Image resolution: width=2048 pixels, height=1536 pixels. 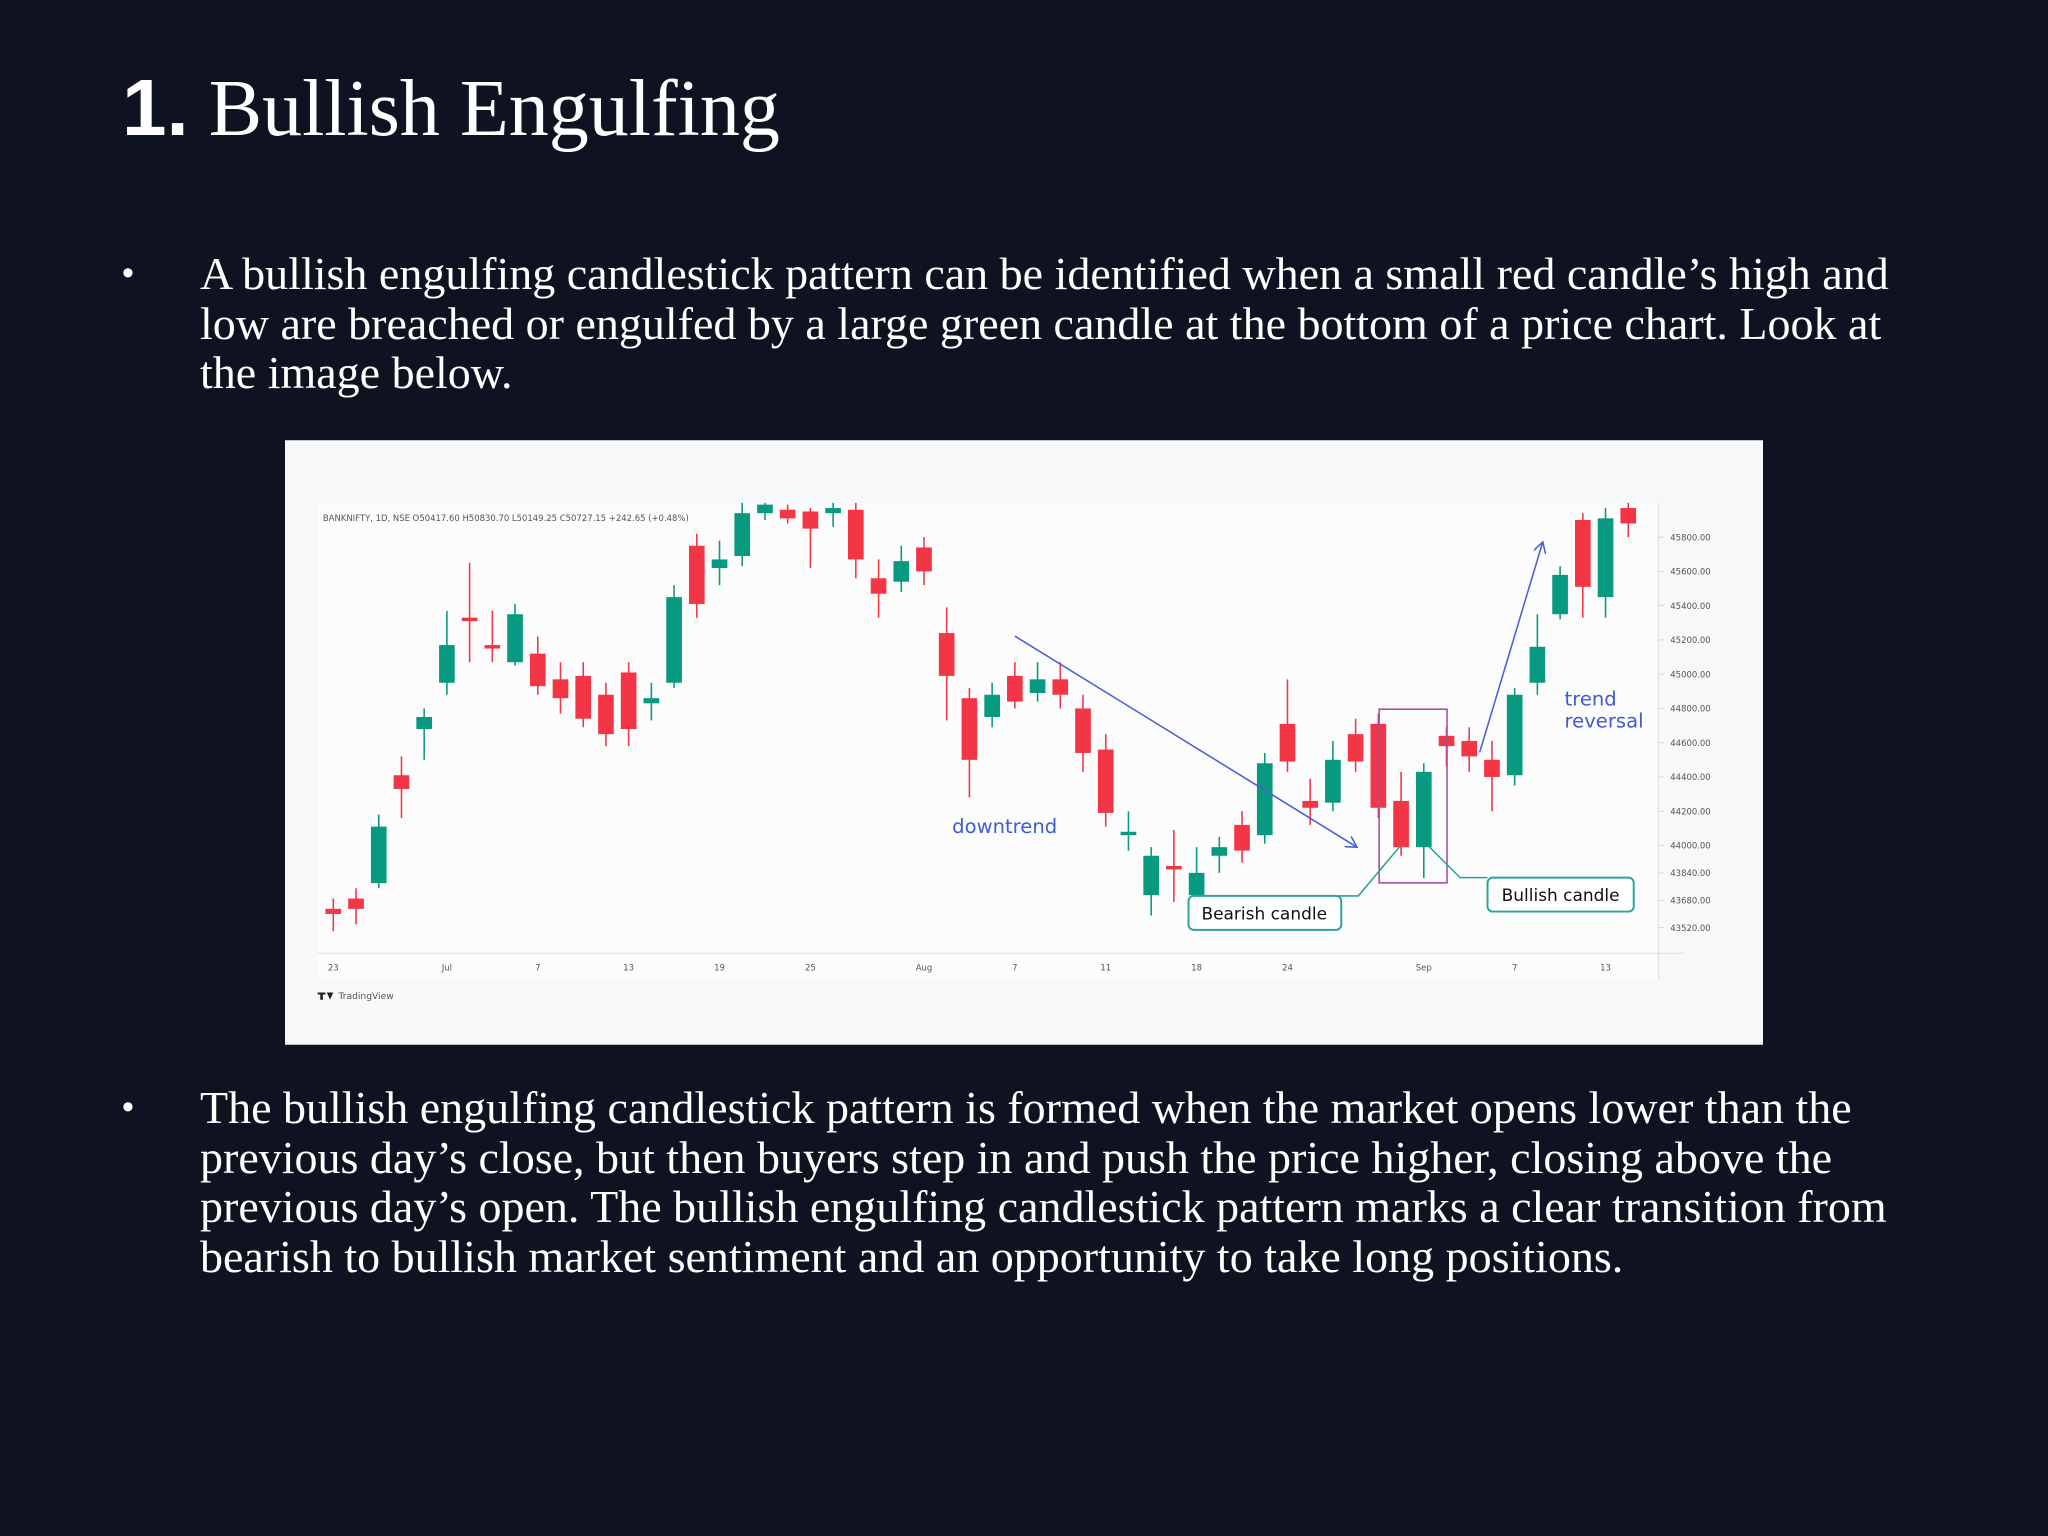 I want to click on y-tick-label: 45800.00, so click(x=1690, y=537).